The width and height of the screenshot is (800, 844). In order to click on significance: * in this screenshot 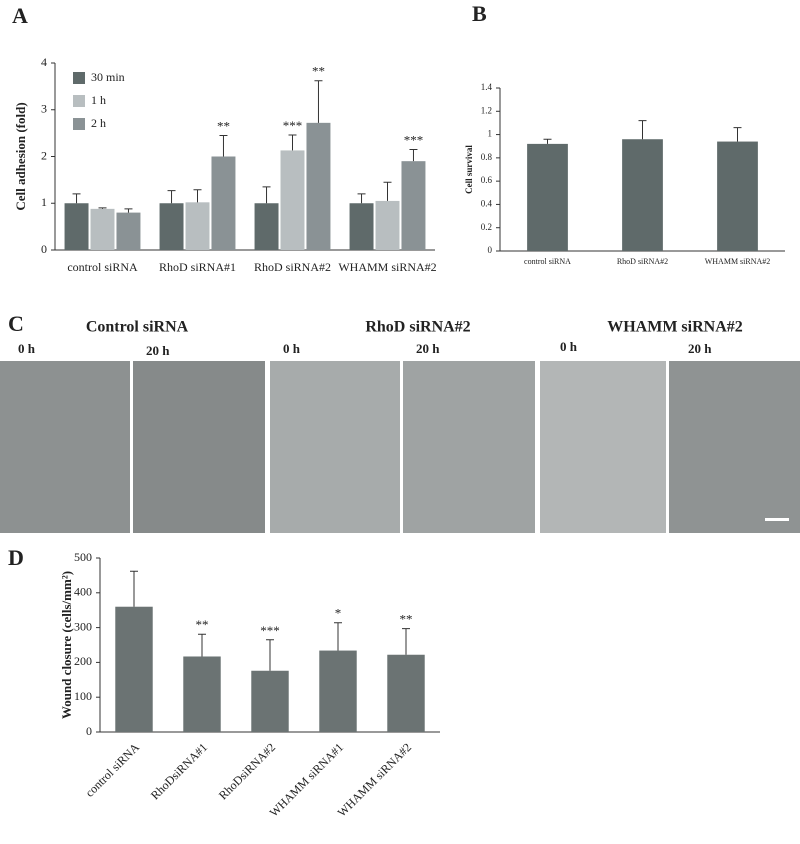, I will do `click(338, 613)`.